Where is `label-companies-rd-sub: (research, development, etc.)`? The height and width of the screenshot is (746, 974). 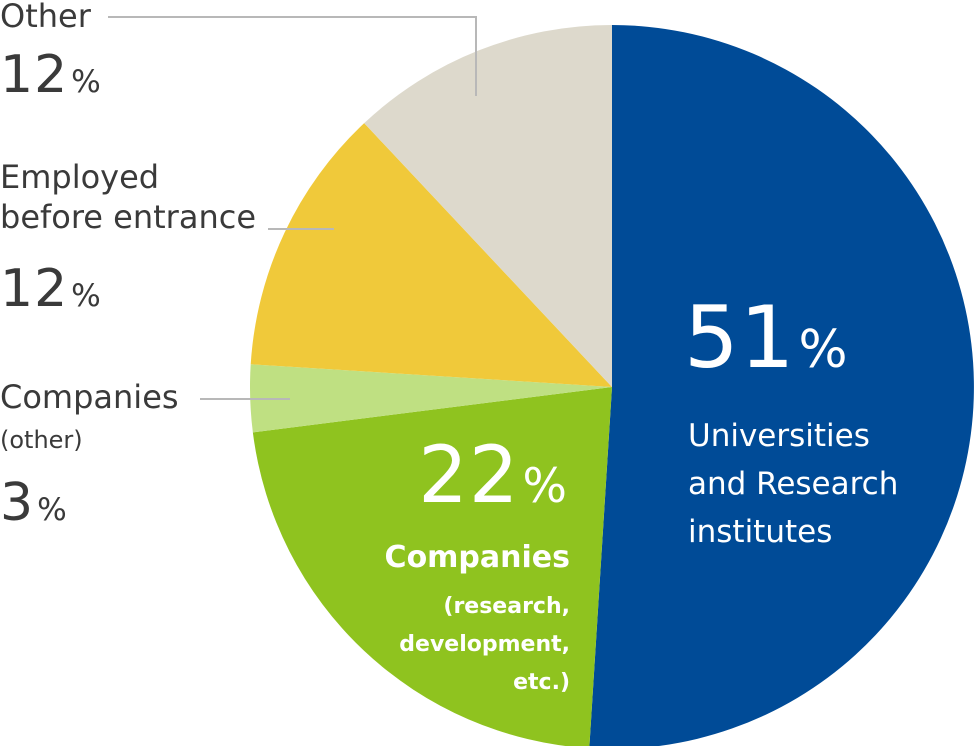 label-companies-rd-sub: (research, development, etc.) is located at coordinates (484, 645).